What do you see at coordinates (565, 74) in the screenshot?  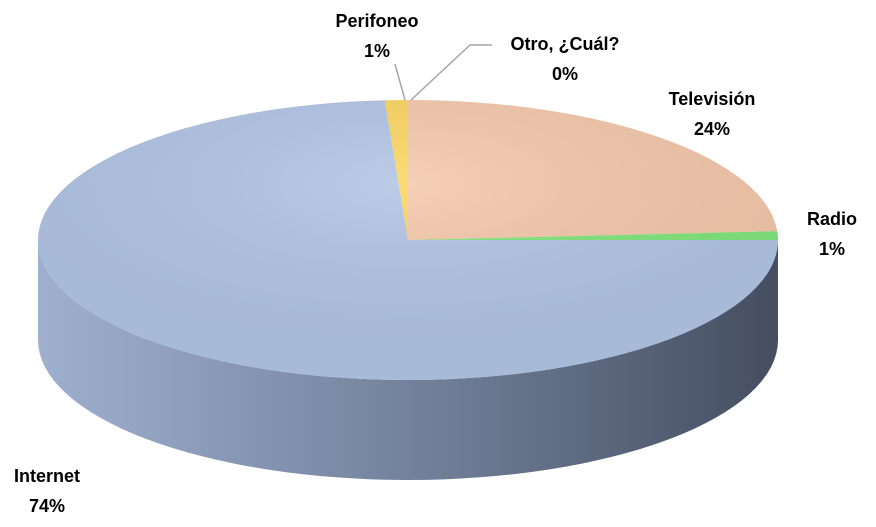 I see `slice-value-label: 0%` at bounding box center [565, 74].